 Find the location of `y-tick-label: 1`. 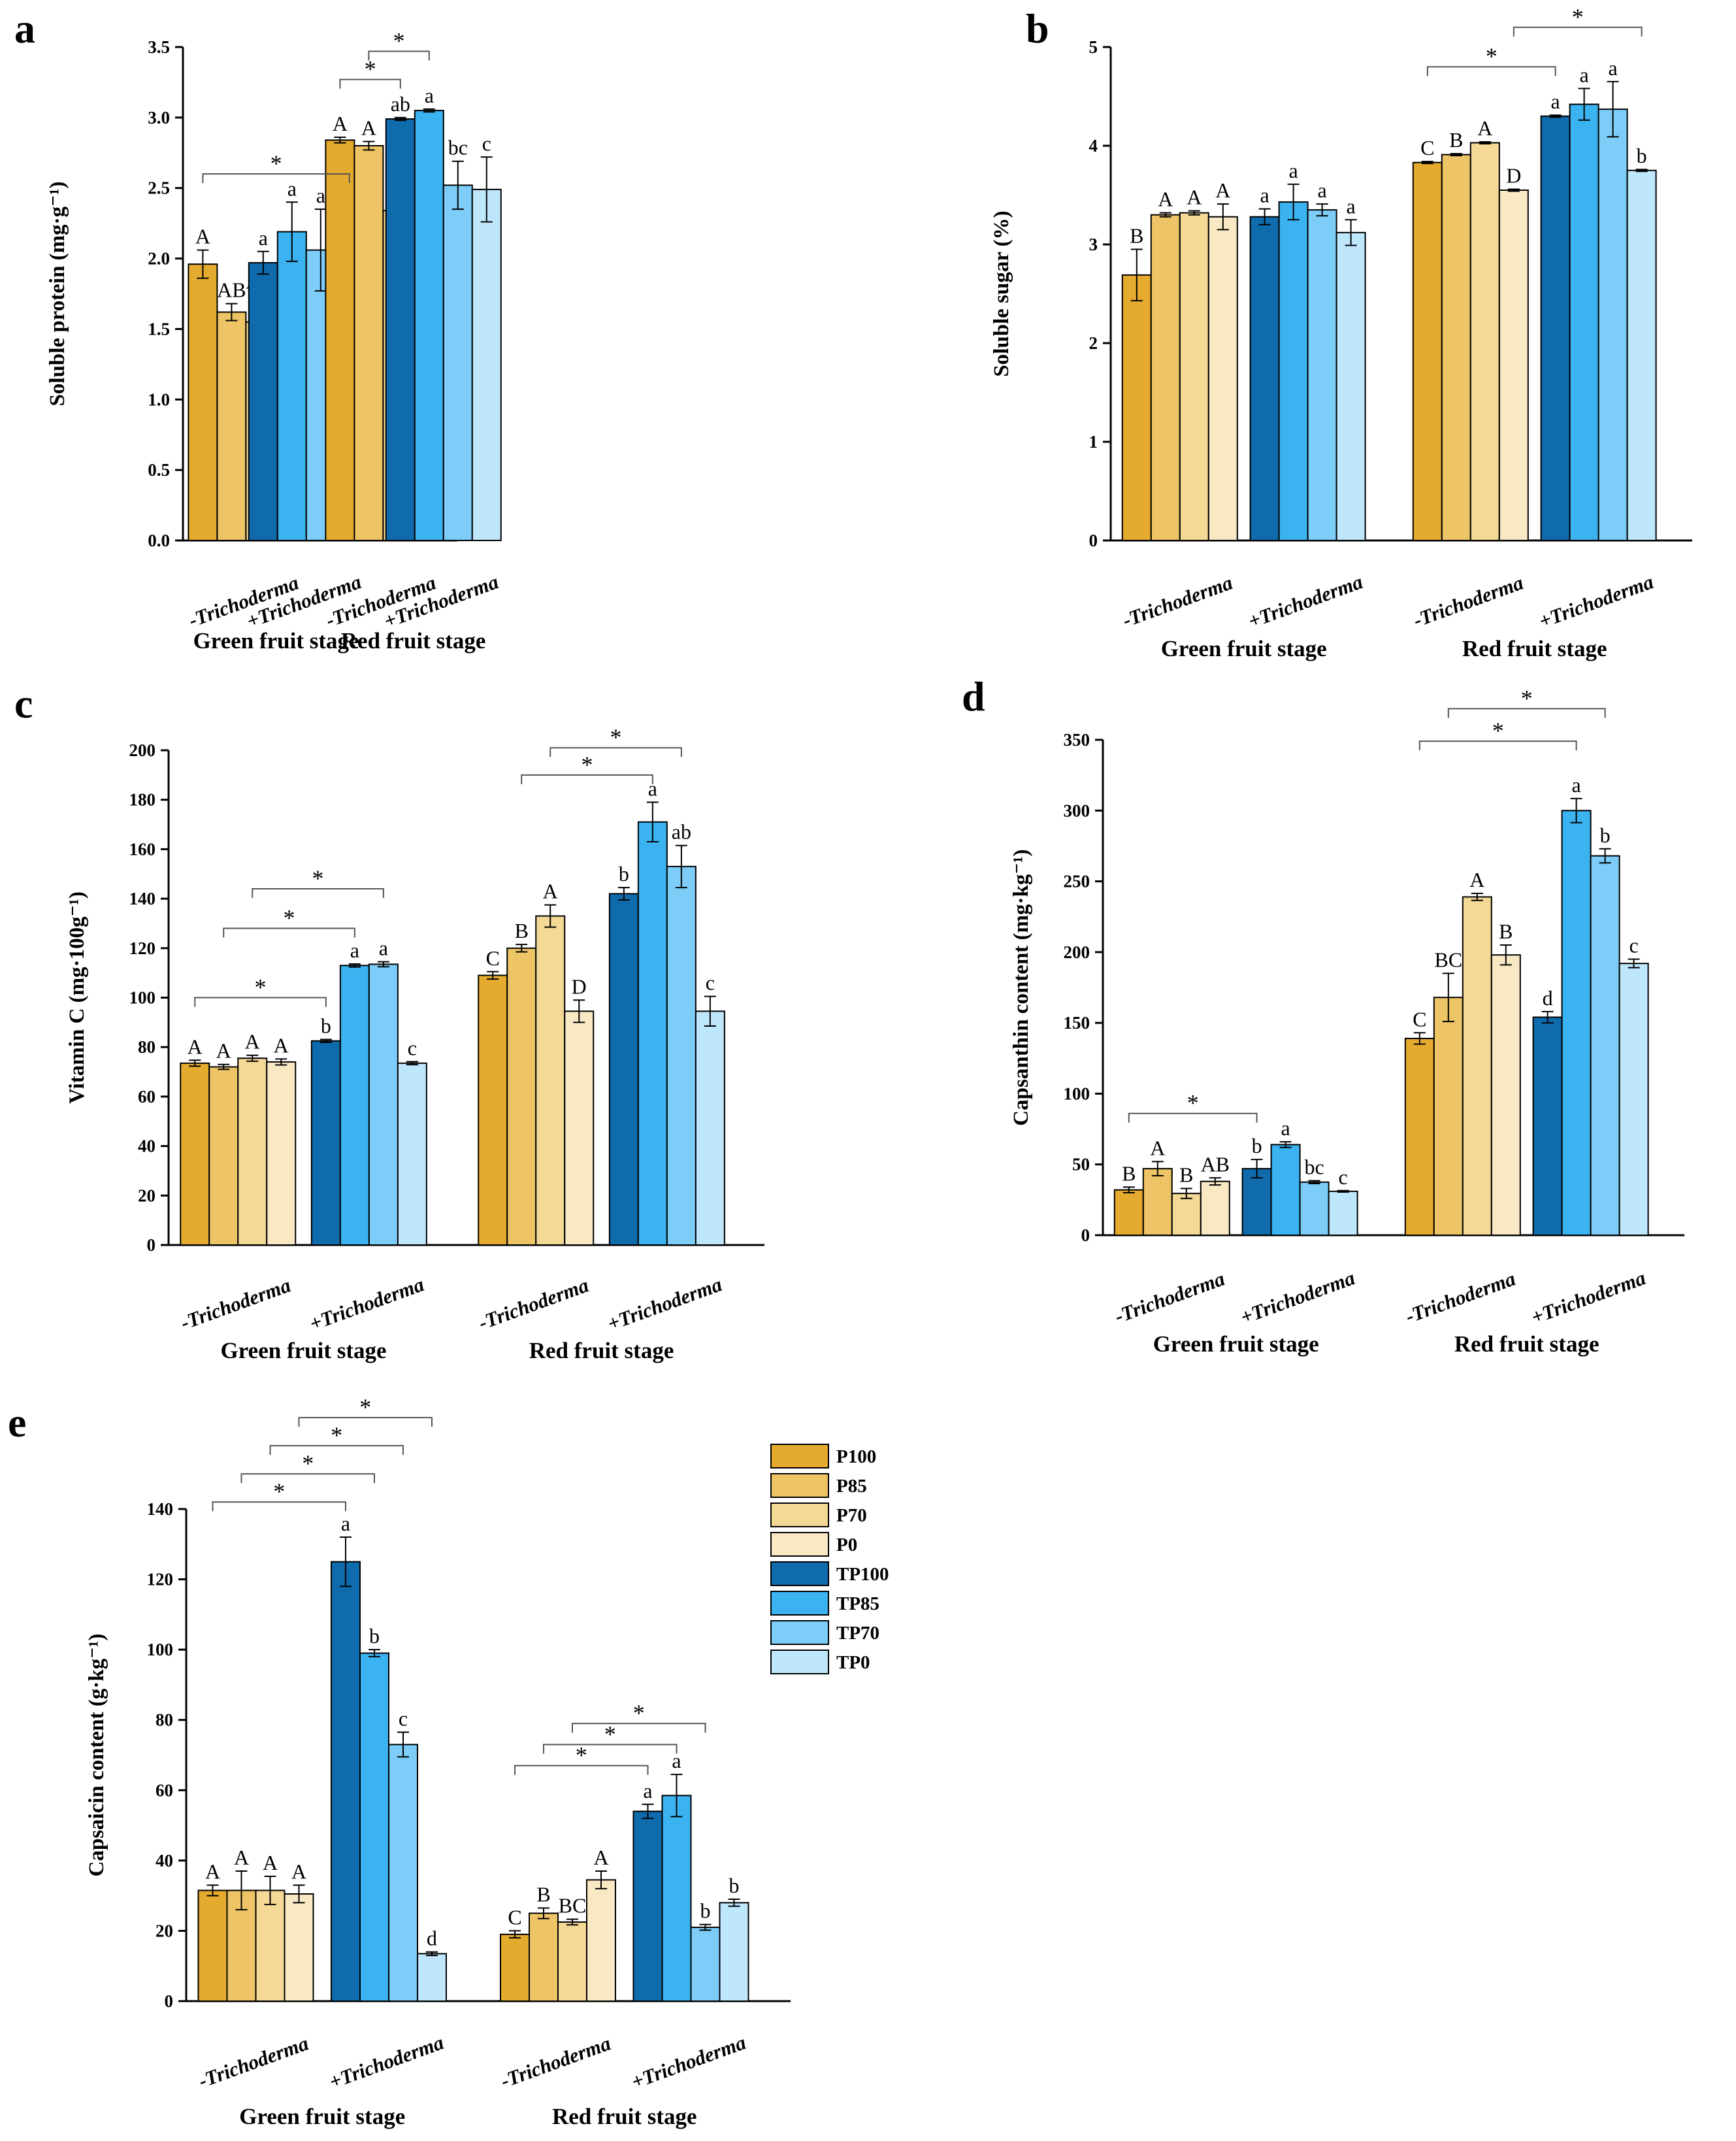

y-tick-label: 1 is located at coordinates (1093, 442).